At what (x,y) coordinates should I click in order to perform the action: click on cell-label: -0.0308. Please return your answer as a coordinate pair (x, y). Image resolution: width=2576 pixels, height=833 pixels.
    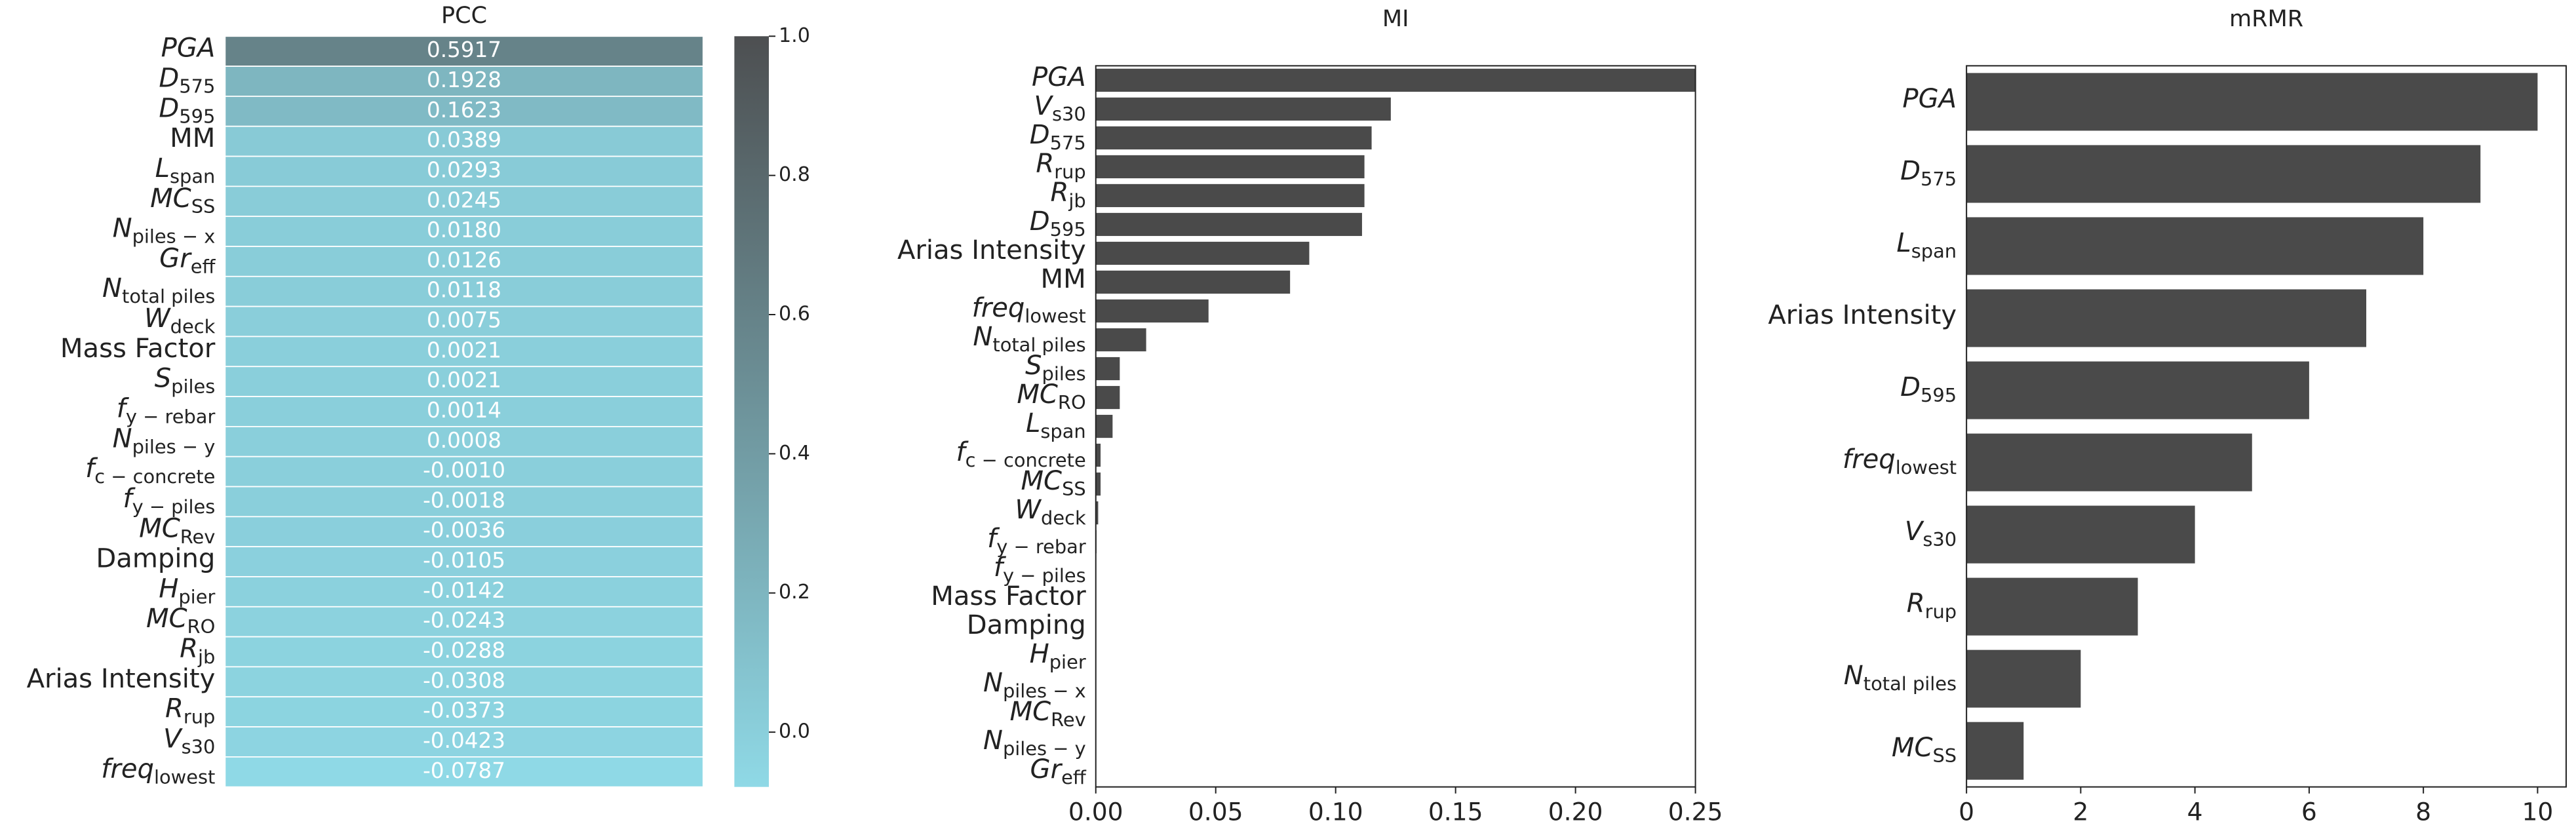
    Looking at the image, I should click on (464, 680).